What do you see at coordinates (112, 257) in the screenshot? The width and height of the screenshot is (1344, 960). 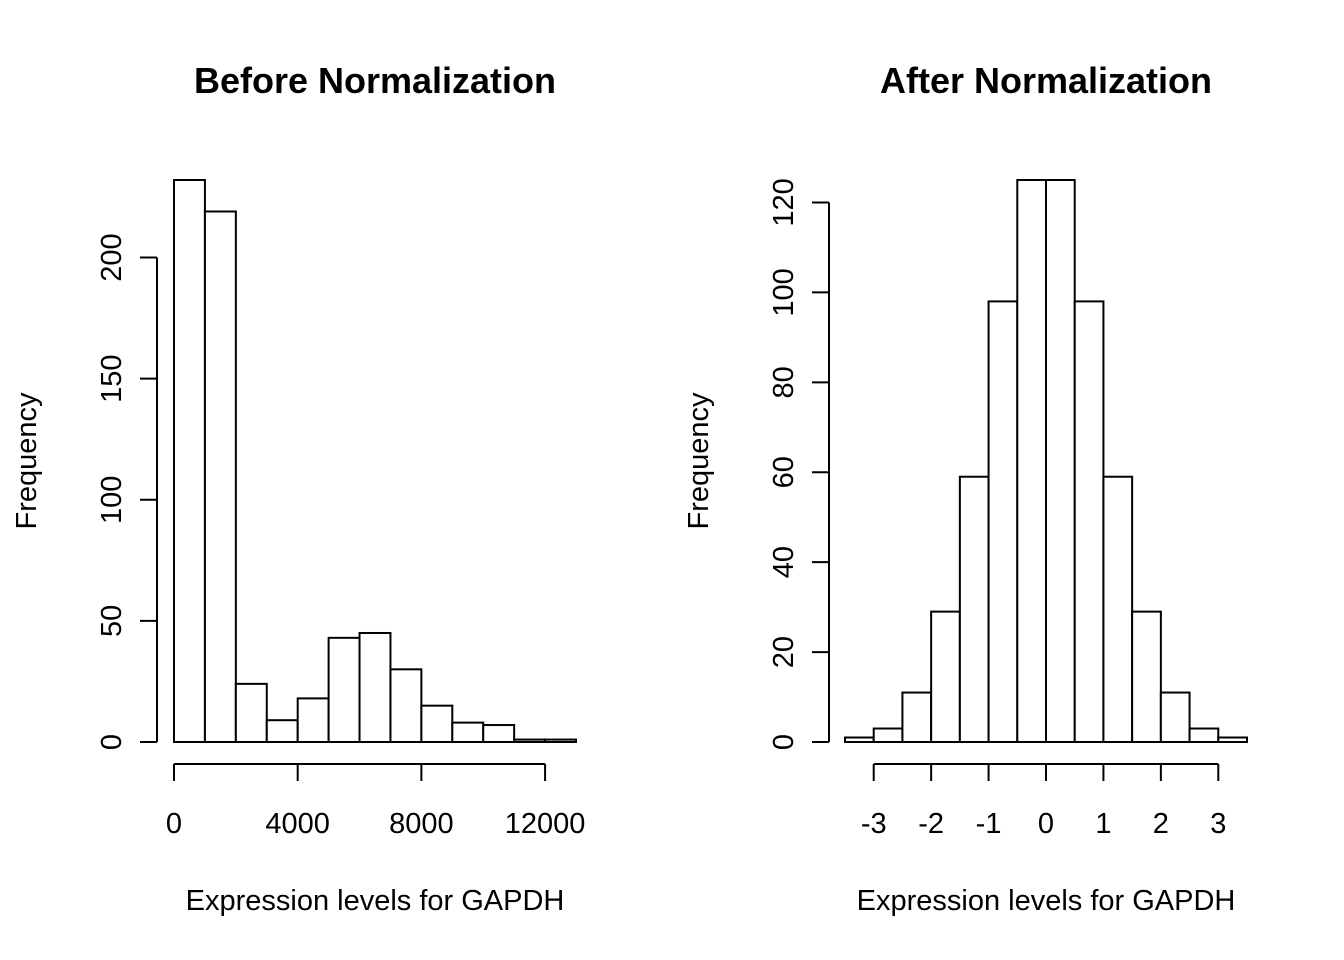 I see `y-tick-label: 200` at bounding box center [112, 257].